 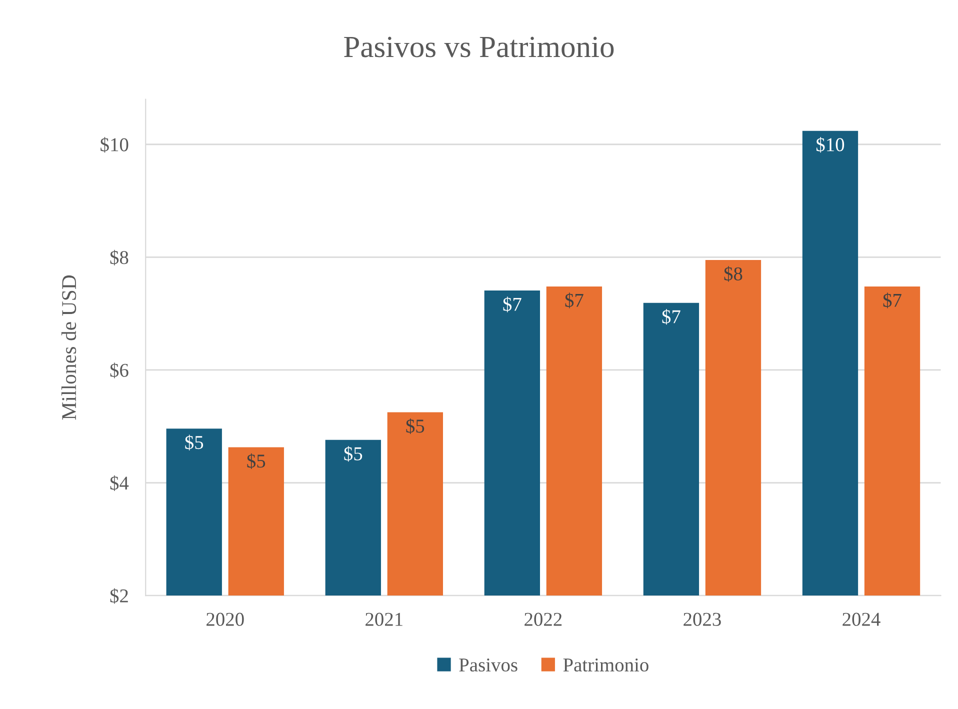 I want to click on x-tick-label: 2024, so click(x=861, y=619).